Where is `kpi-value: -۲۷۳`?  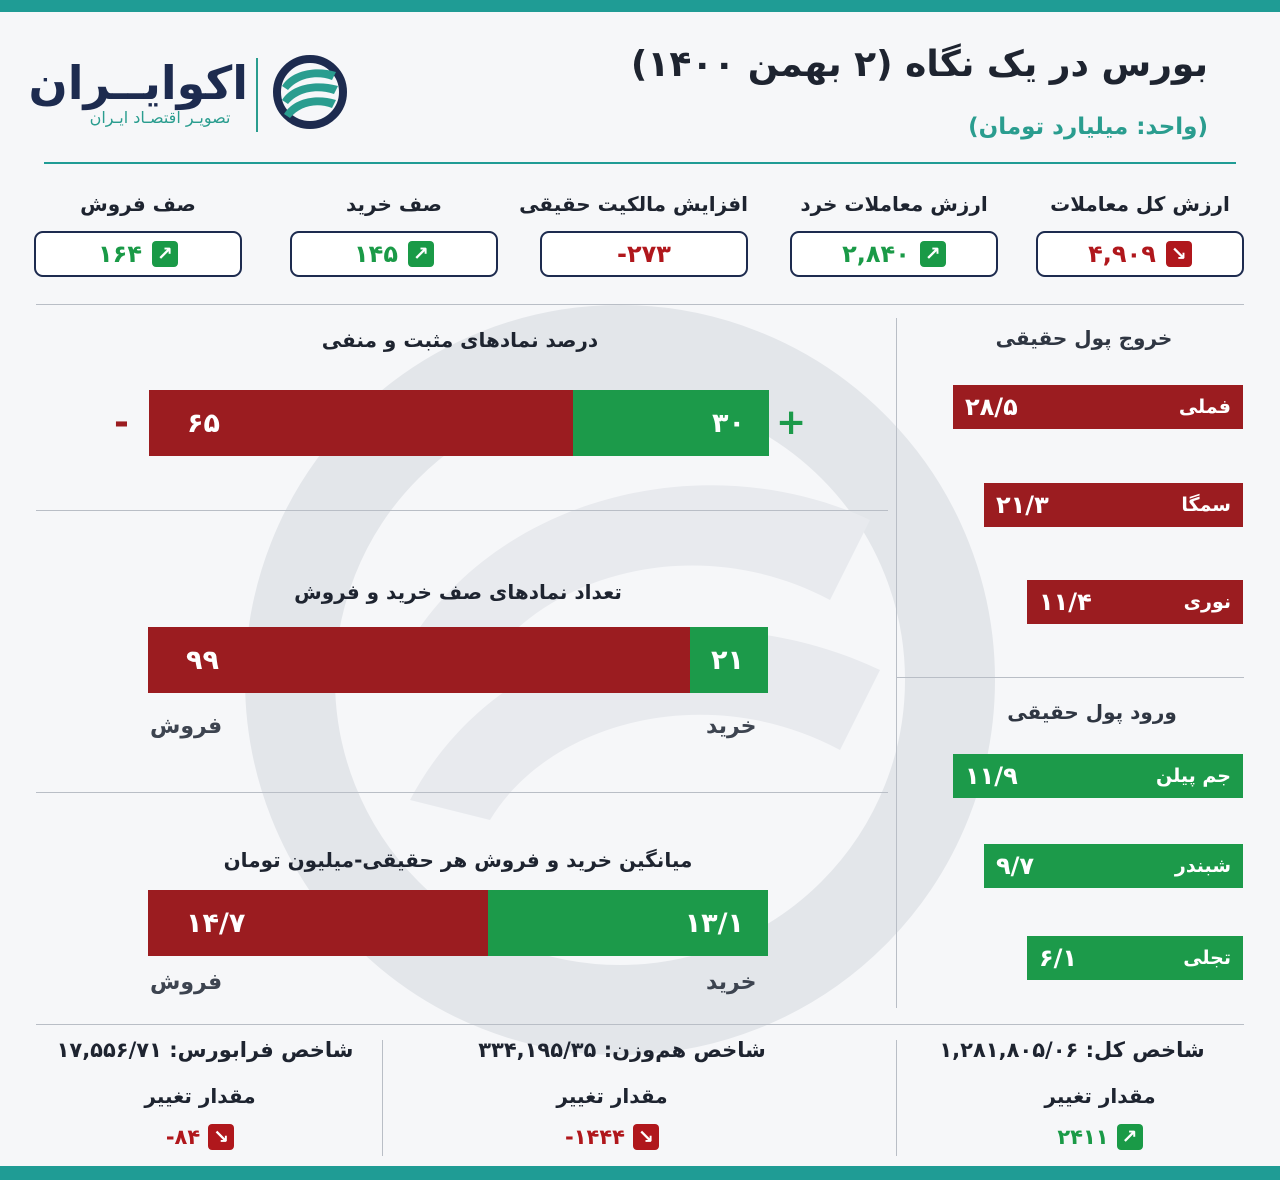
kpi-value: -۲۷۳ is located at coordinates (644, 254).